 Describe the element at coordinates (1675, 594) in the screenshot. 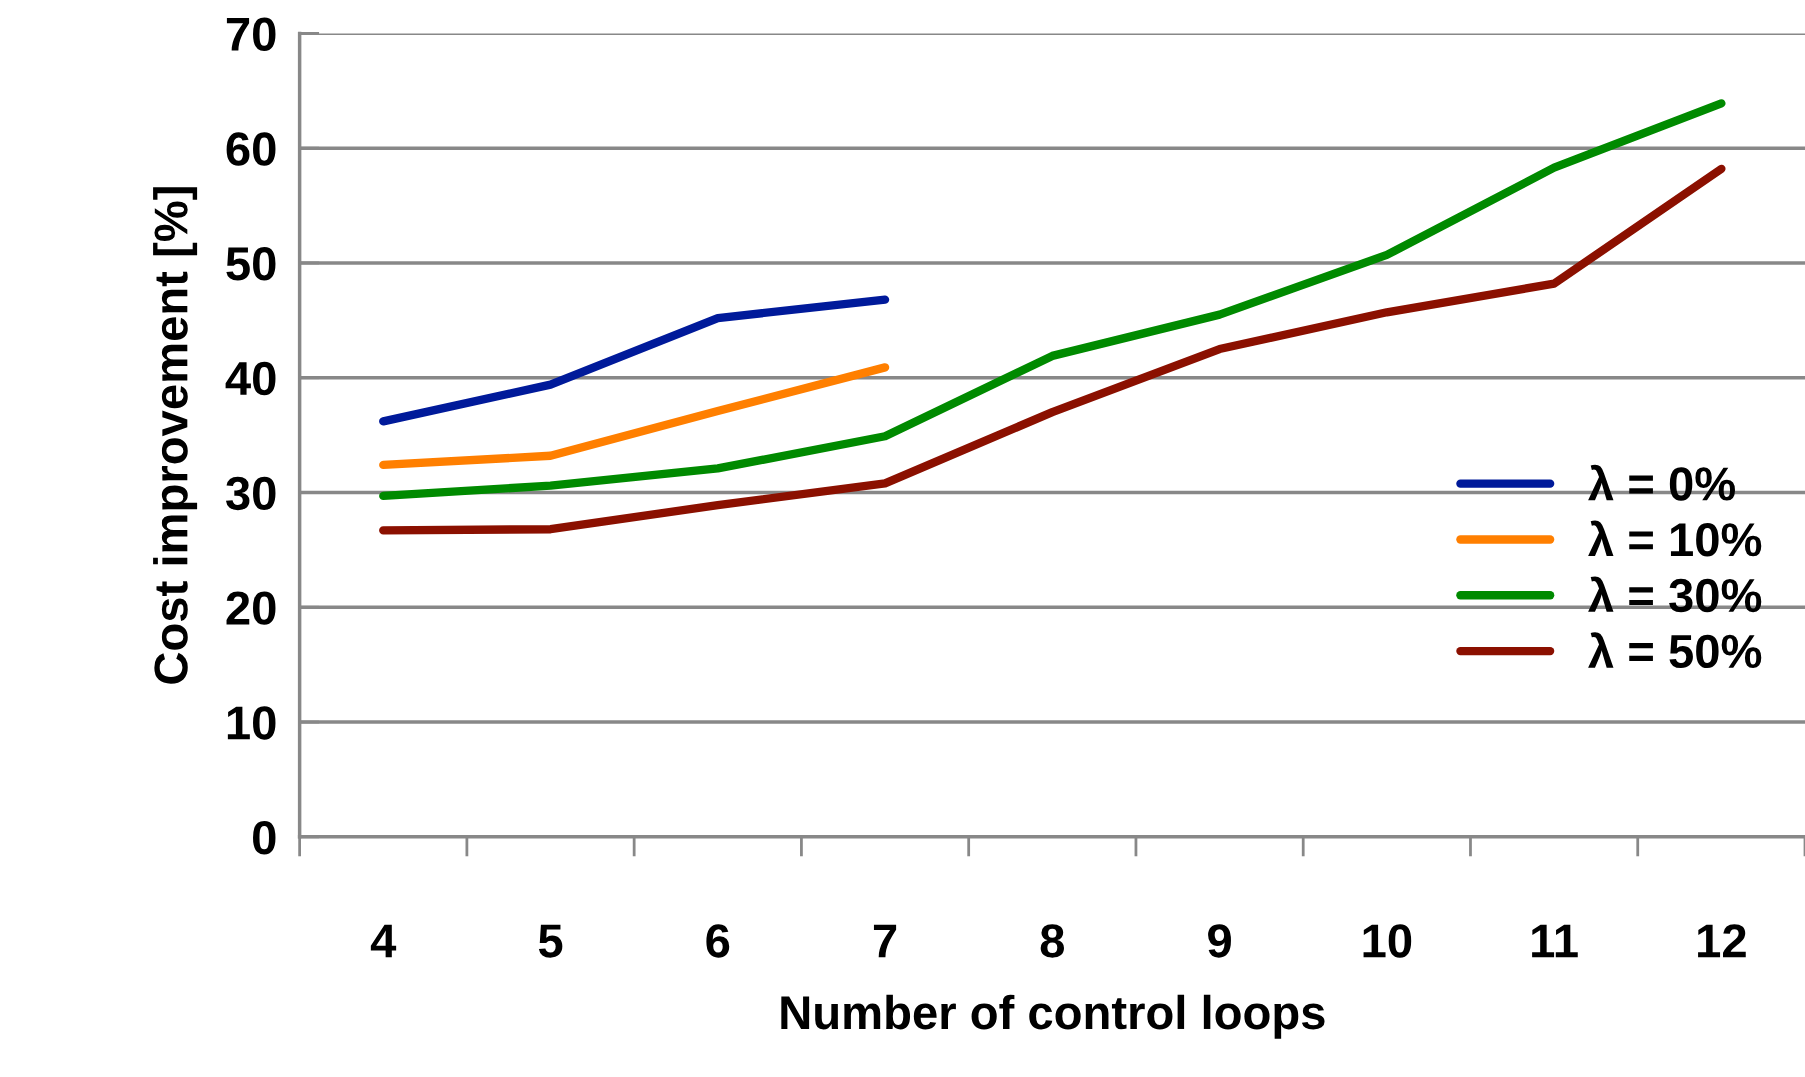

I see `legend-label: λ = 30%` at that location.